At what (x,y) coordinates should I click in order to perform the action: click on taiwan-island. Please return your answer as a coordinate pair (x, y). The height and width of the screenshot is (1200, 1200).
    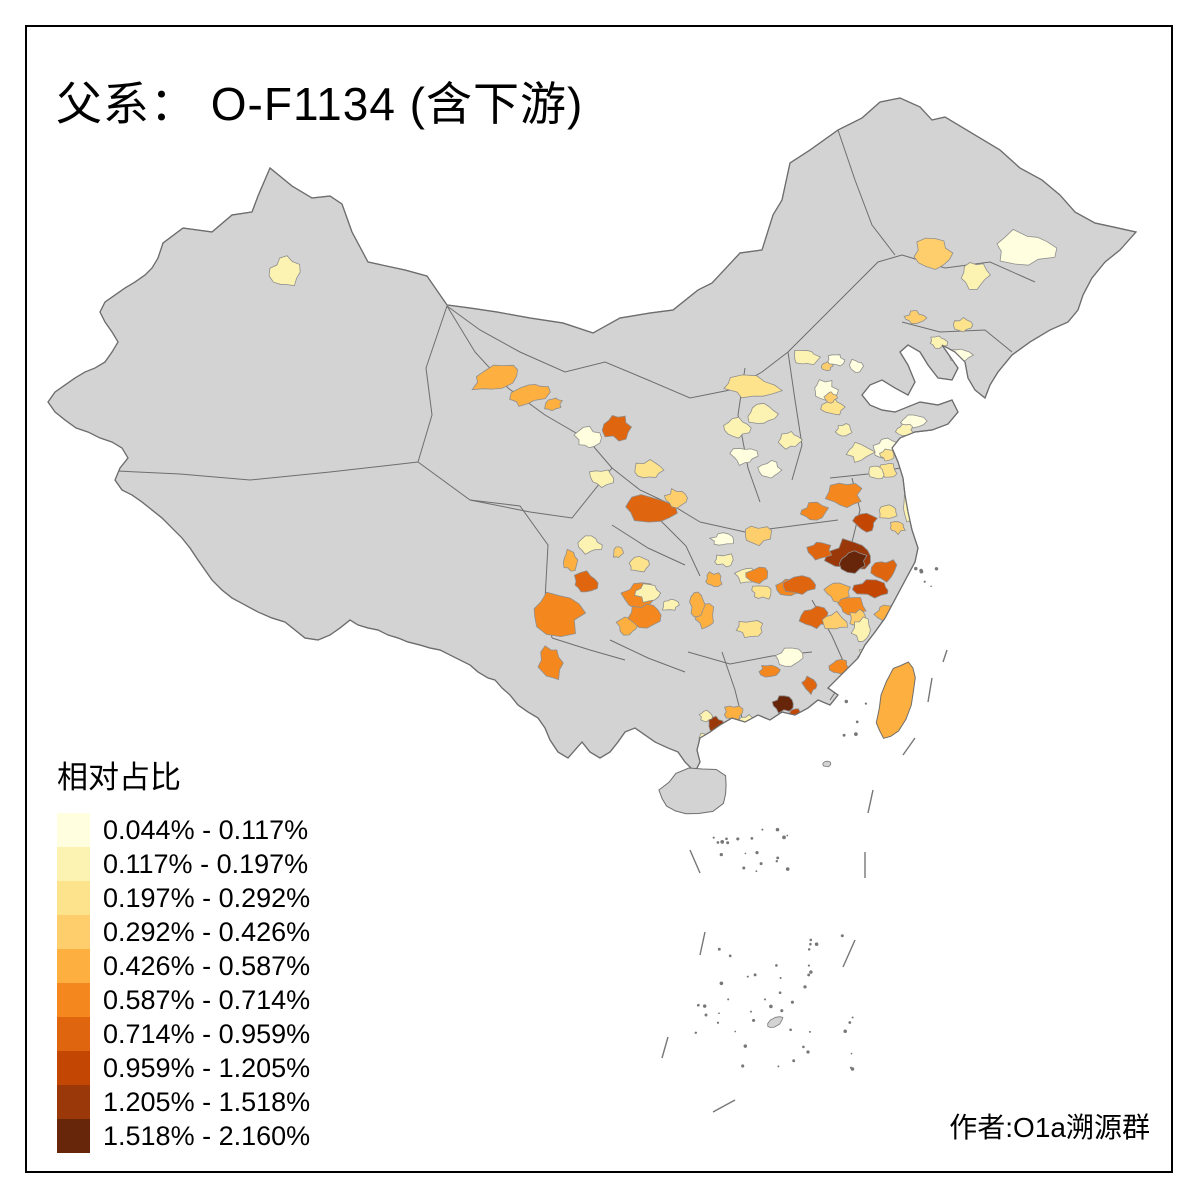
    Looking at the image, I should click on (895, 700).